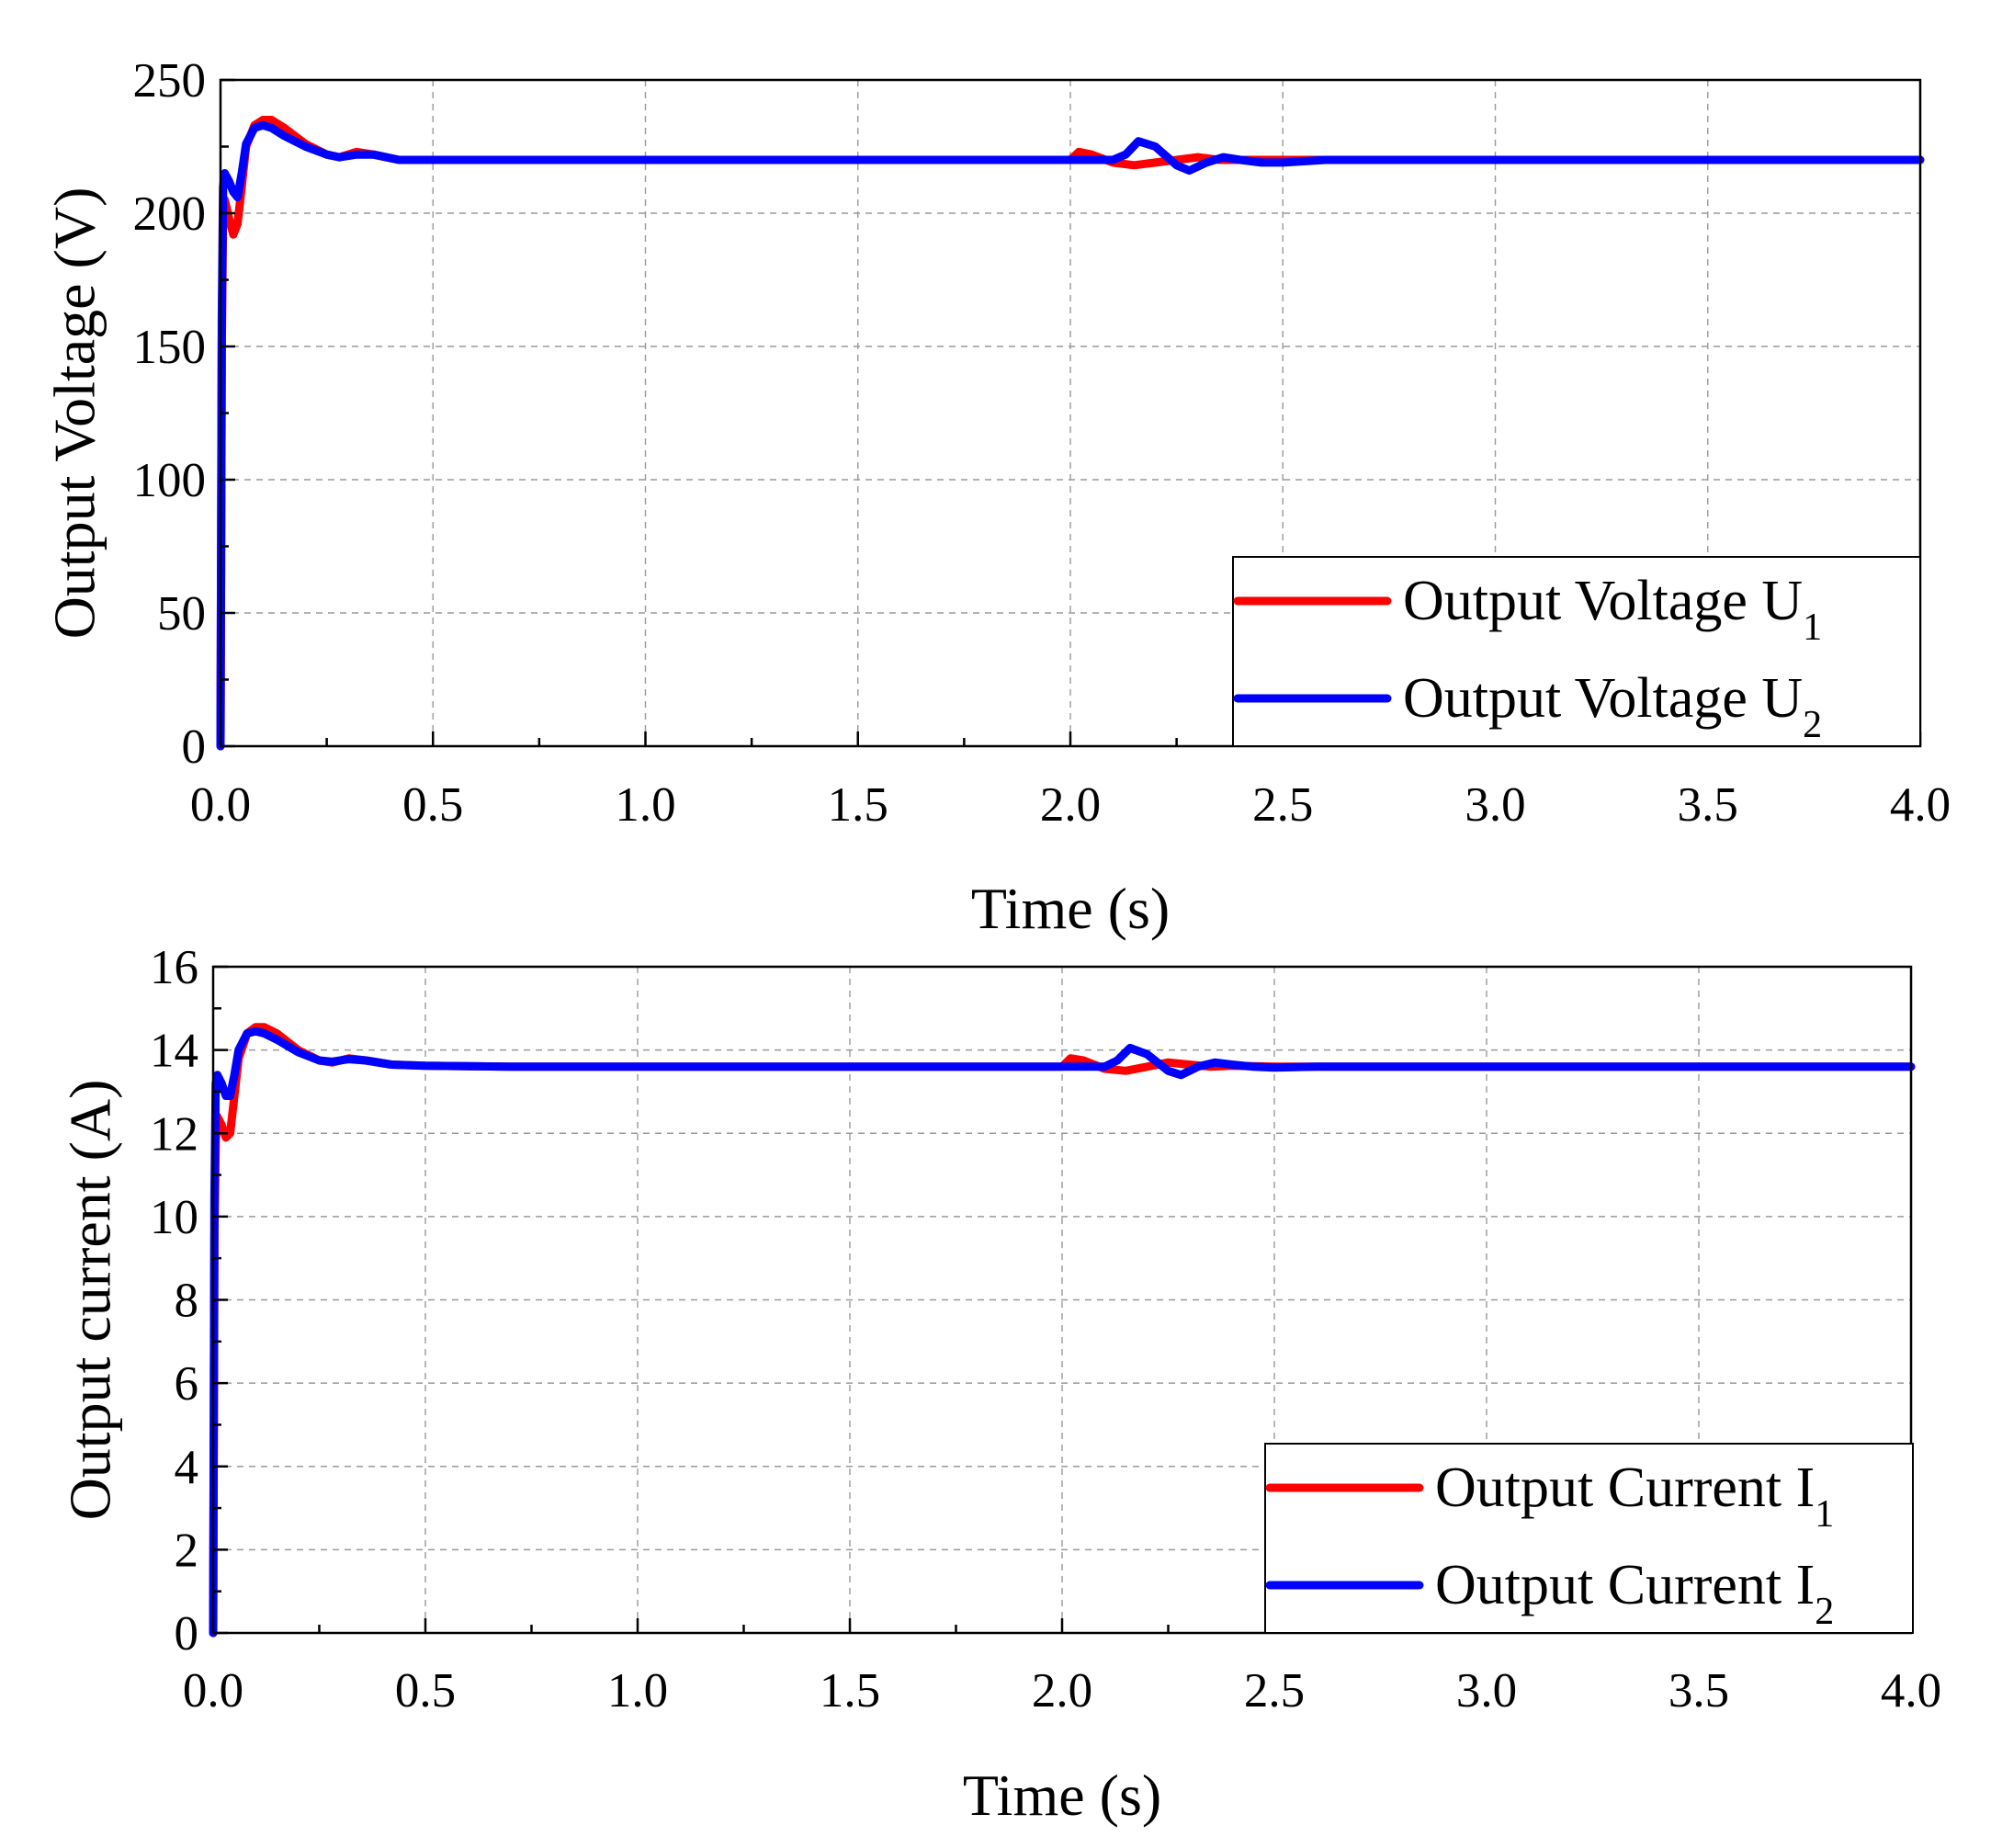 The width and height of the screenshot is (2002, 1848). I want to click on current-legend-box, so click(1589, 1538).